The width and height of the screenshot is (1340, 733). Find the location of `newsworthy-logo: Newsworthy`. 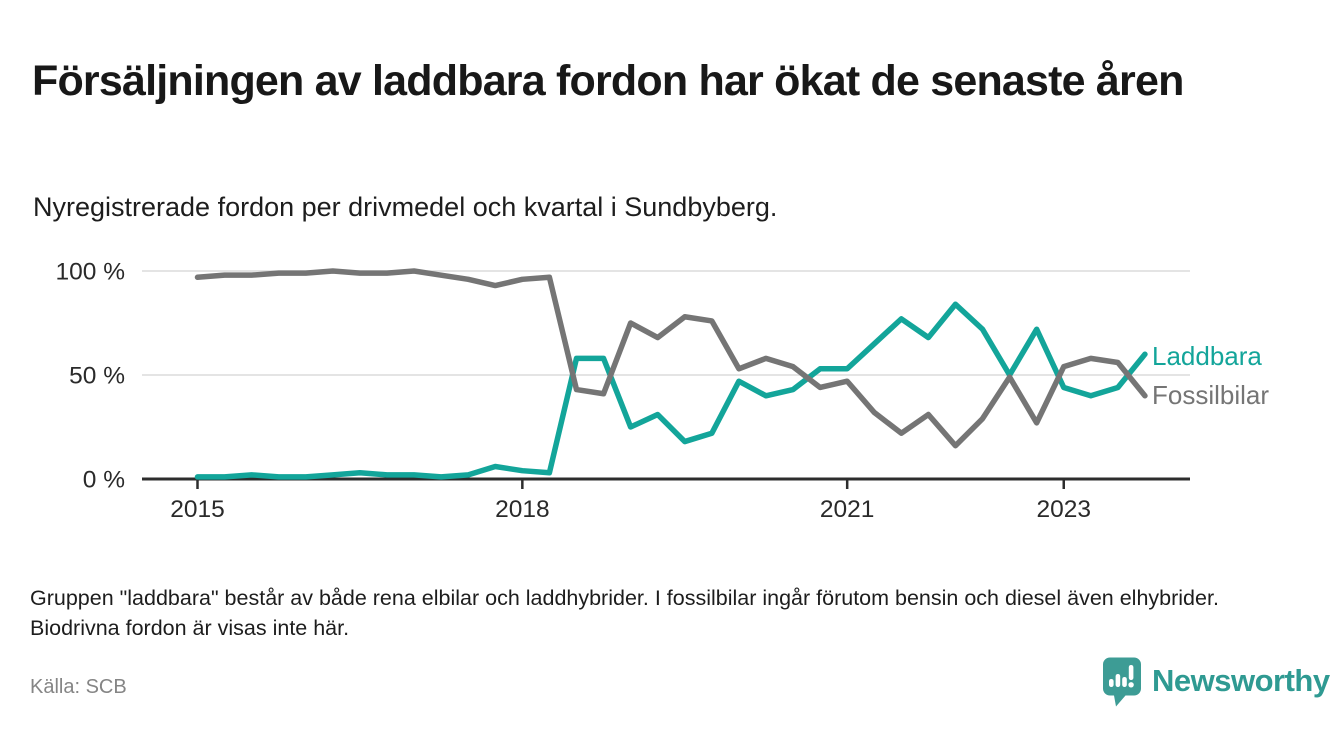

newsworthy-logo: Newsworthy is located at coordinates (1215, 682).